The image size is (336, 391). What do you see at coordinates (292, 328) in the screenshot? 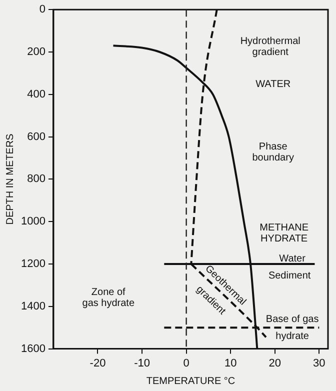
I see `annotation: Base of gas hydrate` at bounding box center [292, 328].